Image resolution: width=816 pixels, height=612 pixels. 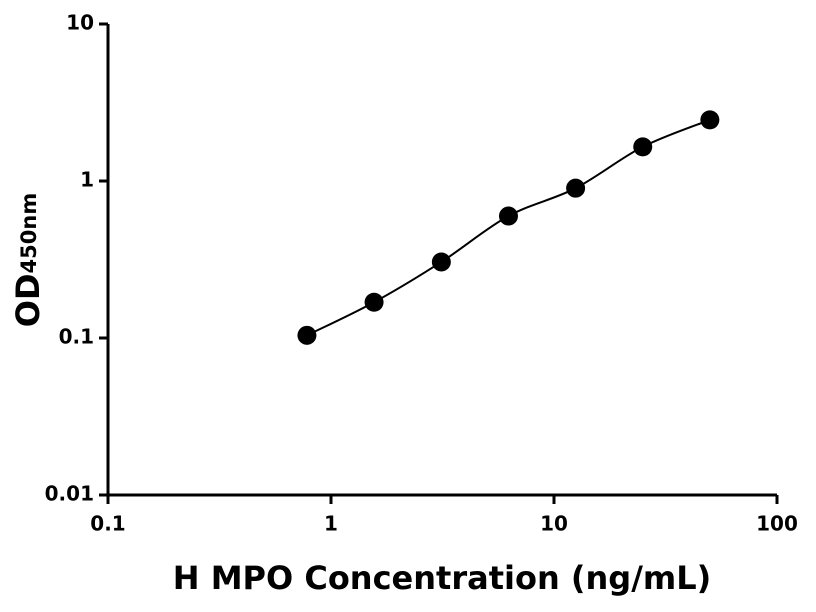 What do you see at coordinates (554, 524) in the screenshot?
I see `x-tick-label: 10` at bounding box center [554, 524].